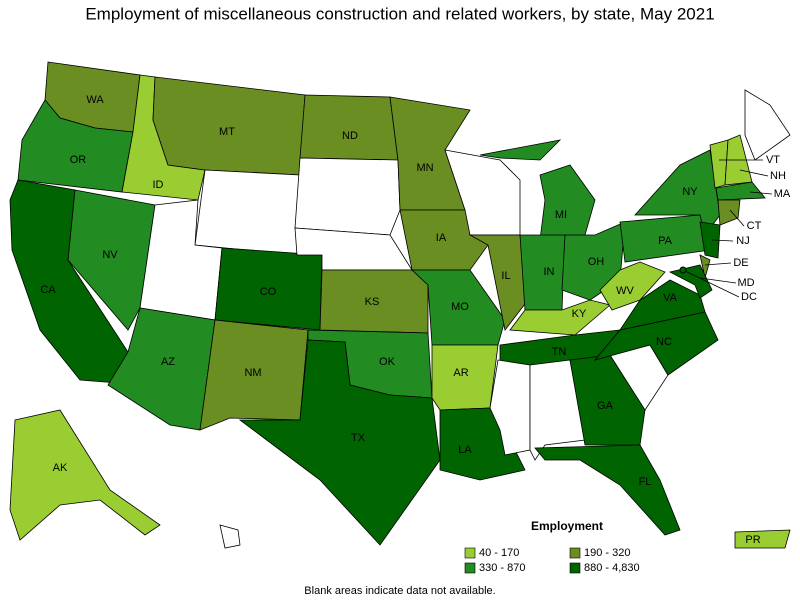  Describe the element at coordinates (625, 291) in the screenshot. I see `state-label: WV` at that location.